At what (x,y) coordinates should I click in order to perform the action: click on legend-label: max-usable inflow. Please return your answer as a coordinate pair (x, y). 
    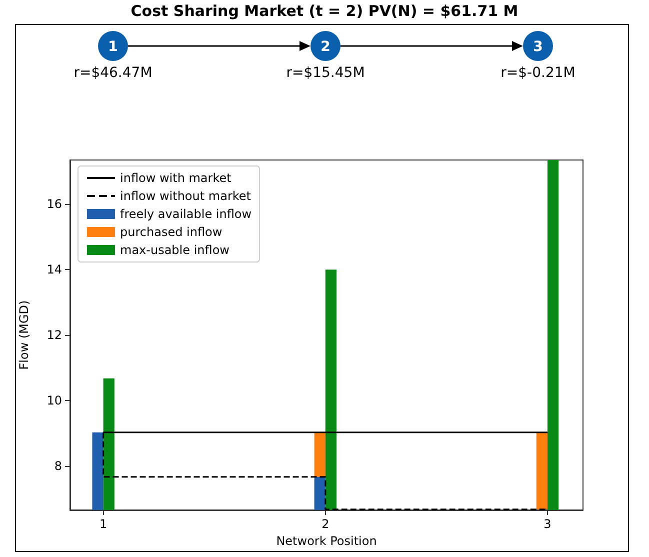
    Looking at the image, I should click on (175, 250).